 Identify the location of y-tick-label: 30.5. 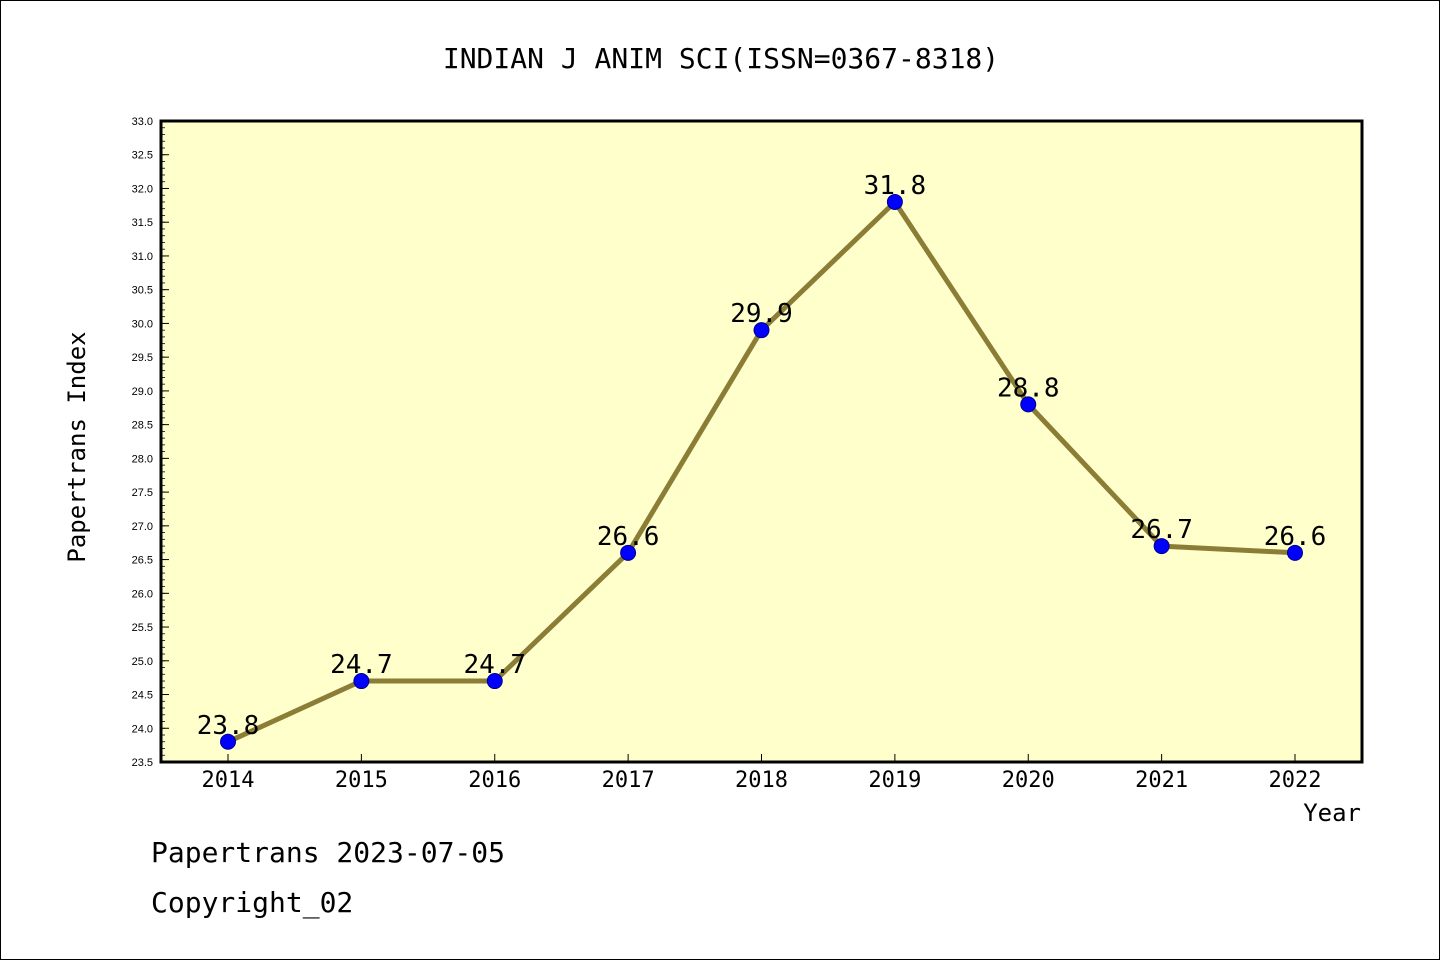
(142, 291).